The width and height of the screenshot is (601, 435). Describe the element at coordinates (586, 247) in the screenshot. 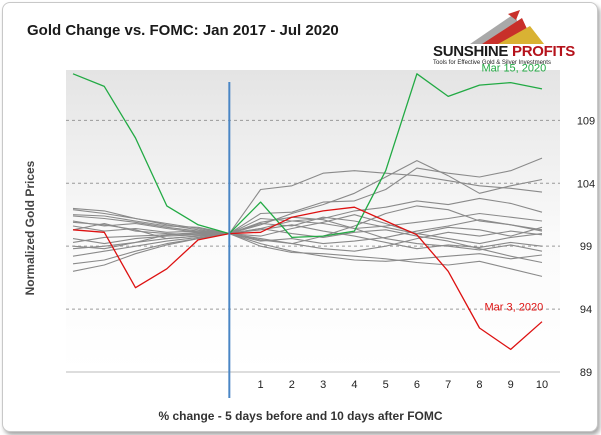

I see `y-tick-label: 99` at that location.